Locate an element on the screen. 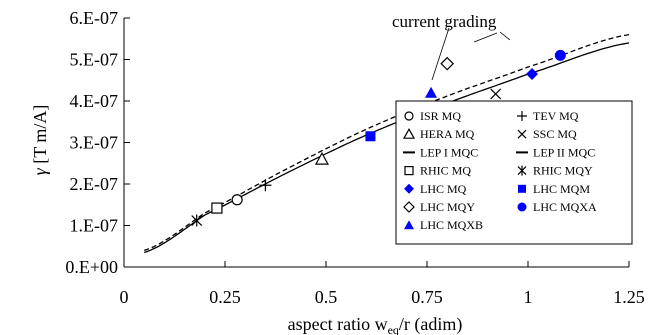  legend-label: RHIC MQY is located at coordinates (563, 171).